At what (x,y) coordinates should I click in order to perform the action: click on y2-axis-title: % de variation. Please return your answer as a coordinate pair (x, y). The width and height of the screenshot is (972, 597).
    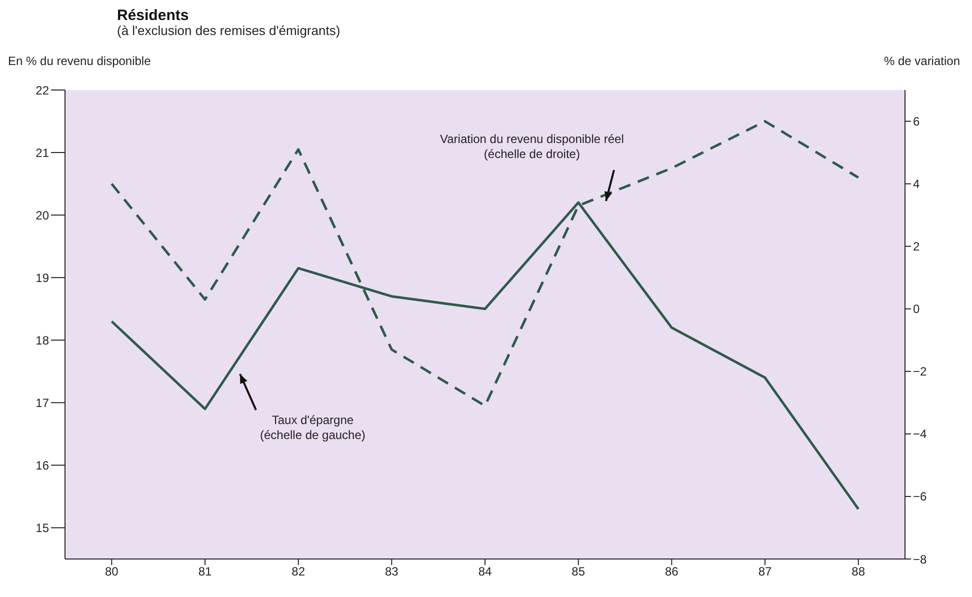
    Looking at the image, I should click on (922, 61).